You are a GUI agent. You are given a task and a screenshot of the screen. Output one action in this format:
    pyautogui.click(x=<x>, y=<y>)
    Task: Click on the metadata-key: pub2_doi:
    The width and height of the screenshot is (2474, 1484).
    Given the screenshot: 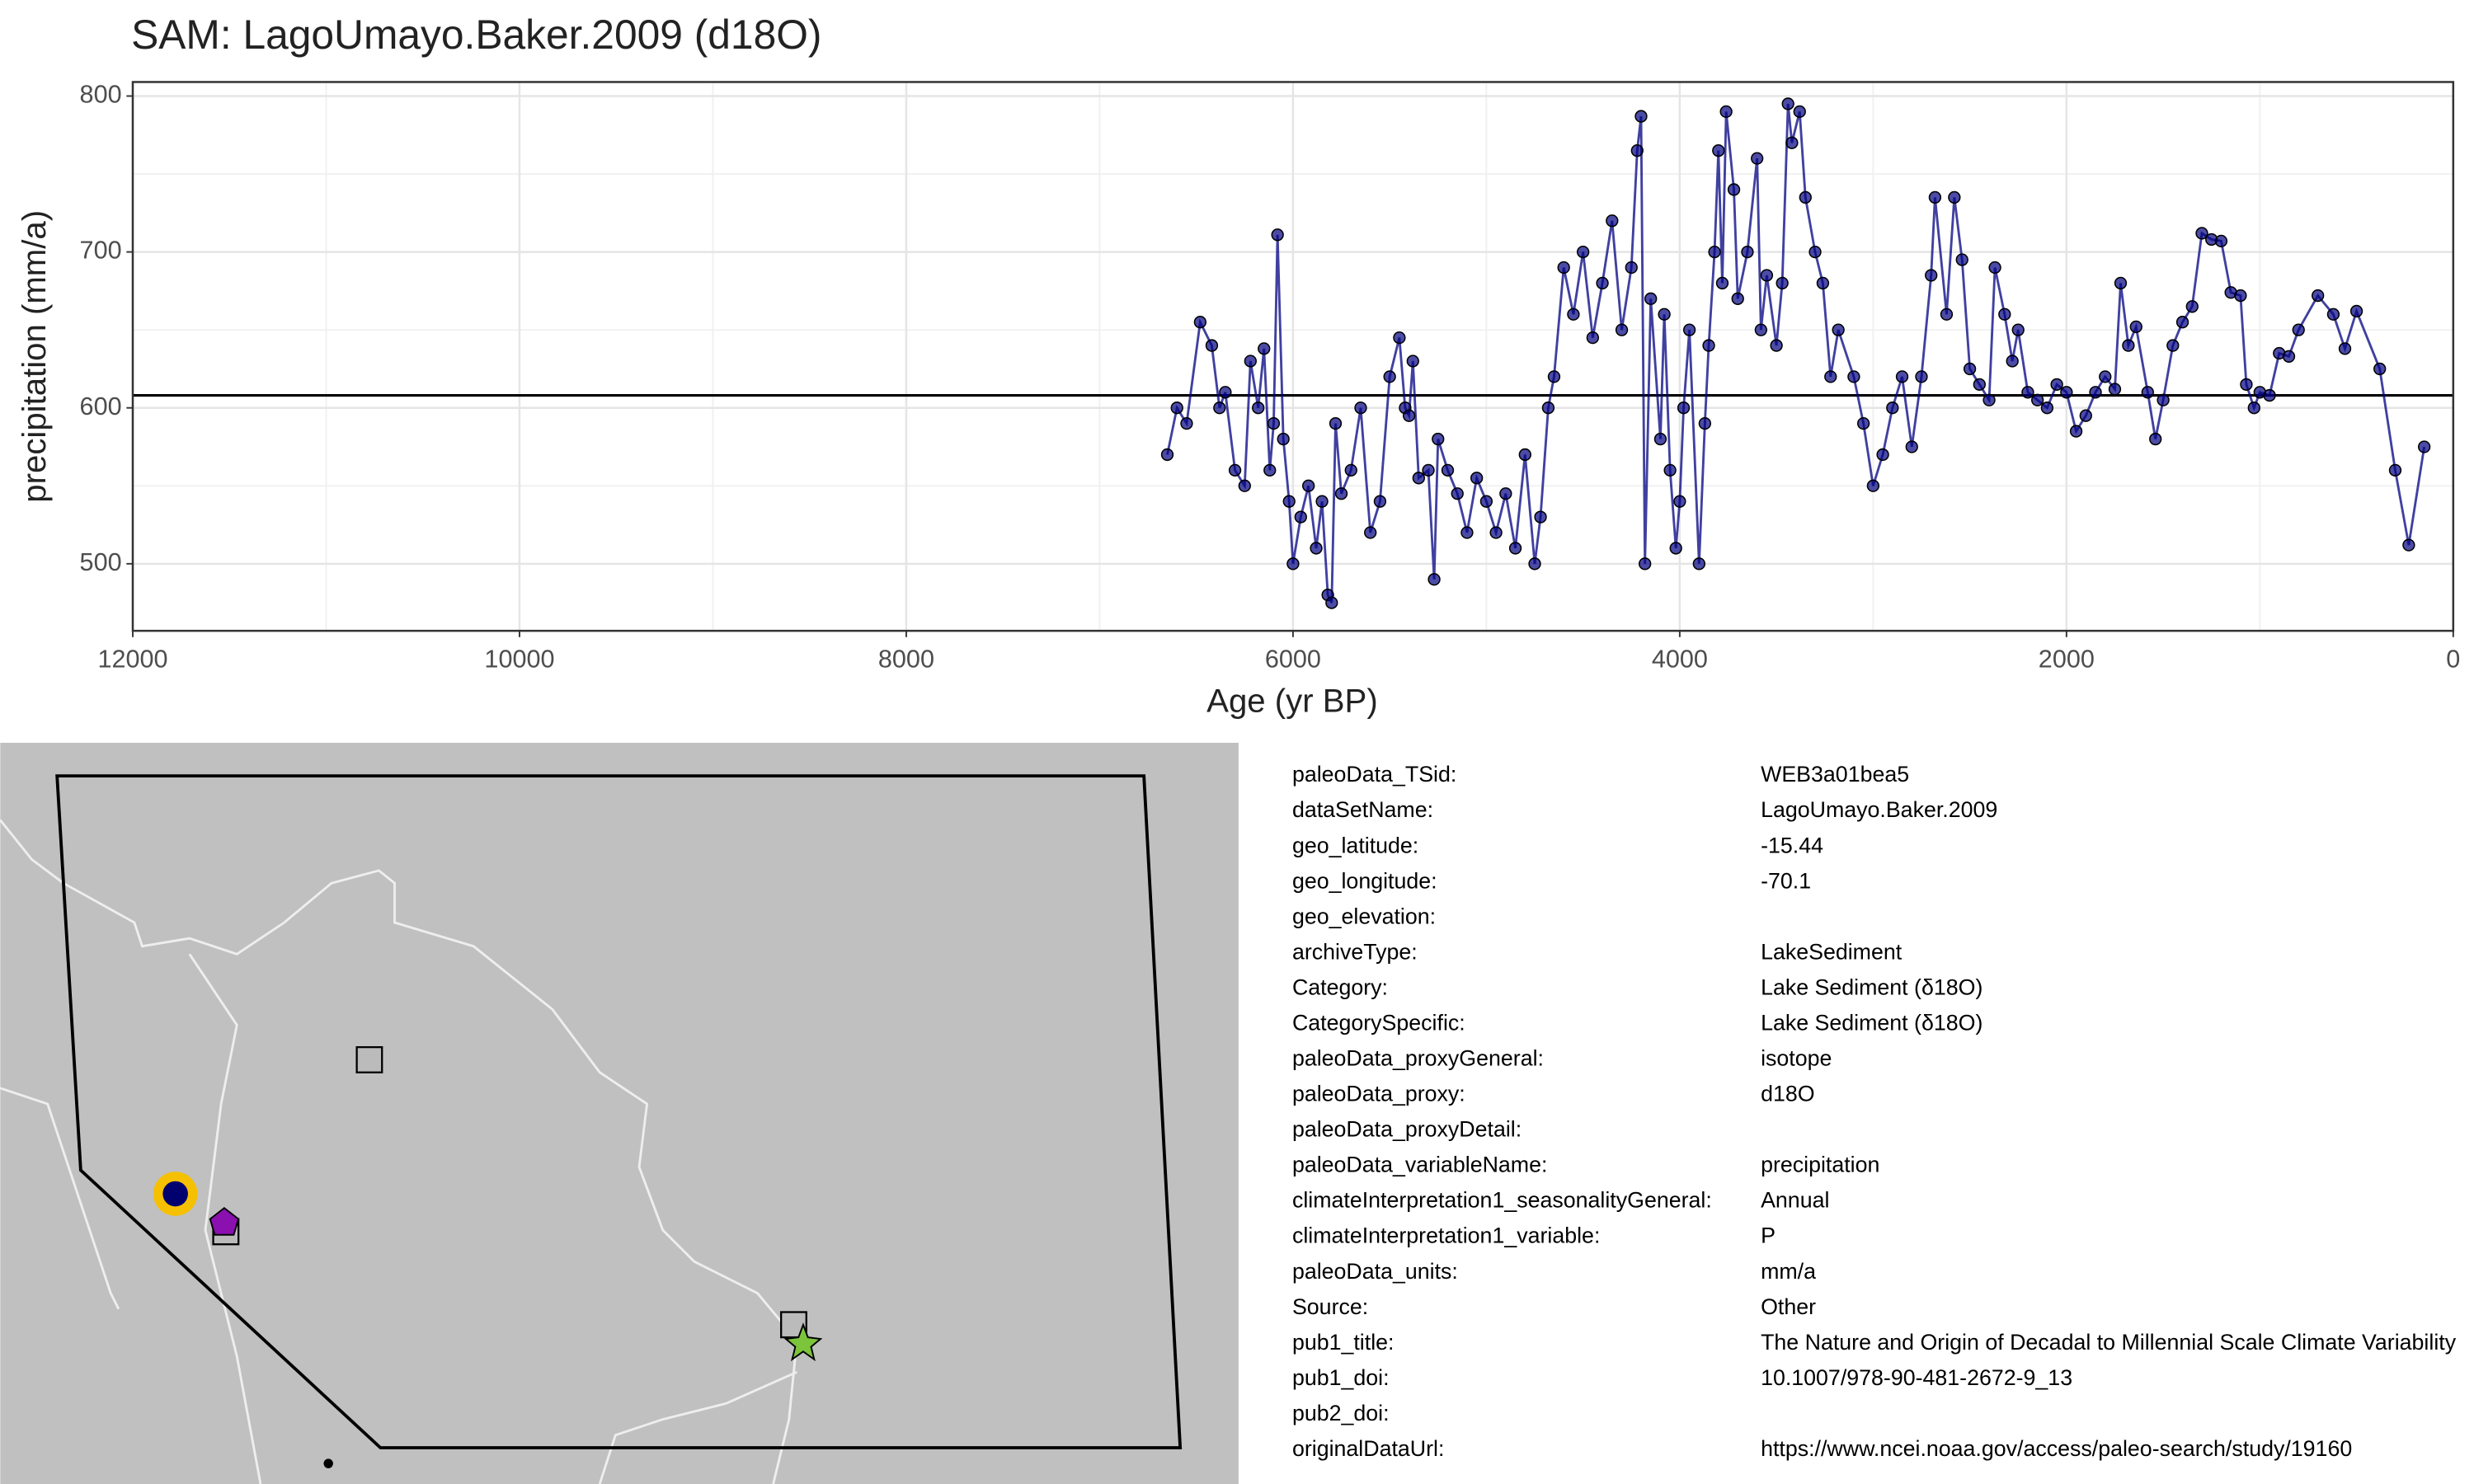 What is the action you would take?
    pyautogui.click(x=1341, y=1413)
    